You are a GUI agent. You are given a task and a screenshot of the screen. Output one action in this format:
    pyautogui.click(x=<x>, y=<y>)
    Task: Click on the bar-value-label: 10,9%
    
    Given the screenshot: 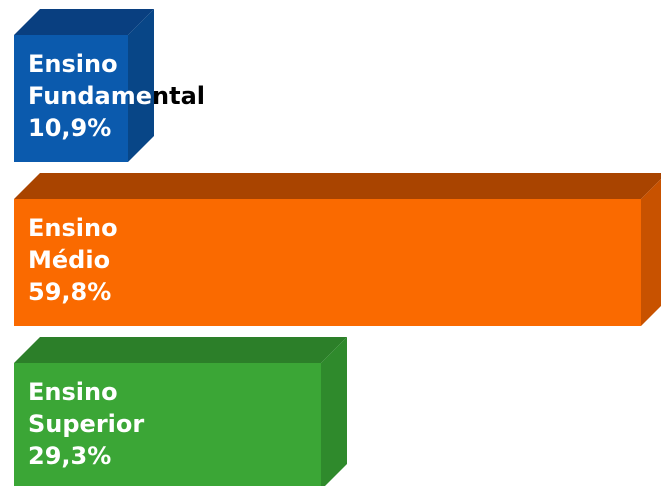 What is the action you would take?
    pyautogui.click(x=69, y=128)
    